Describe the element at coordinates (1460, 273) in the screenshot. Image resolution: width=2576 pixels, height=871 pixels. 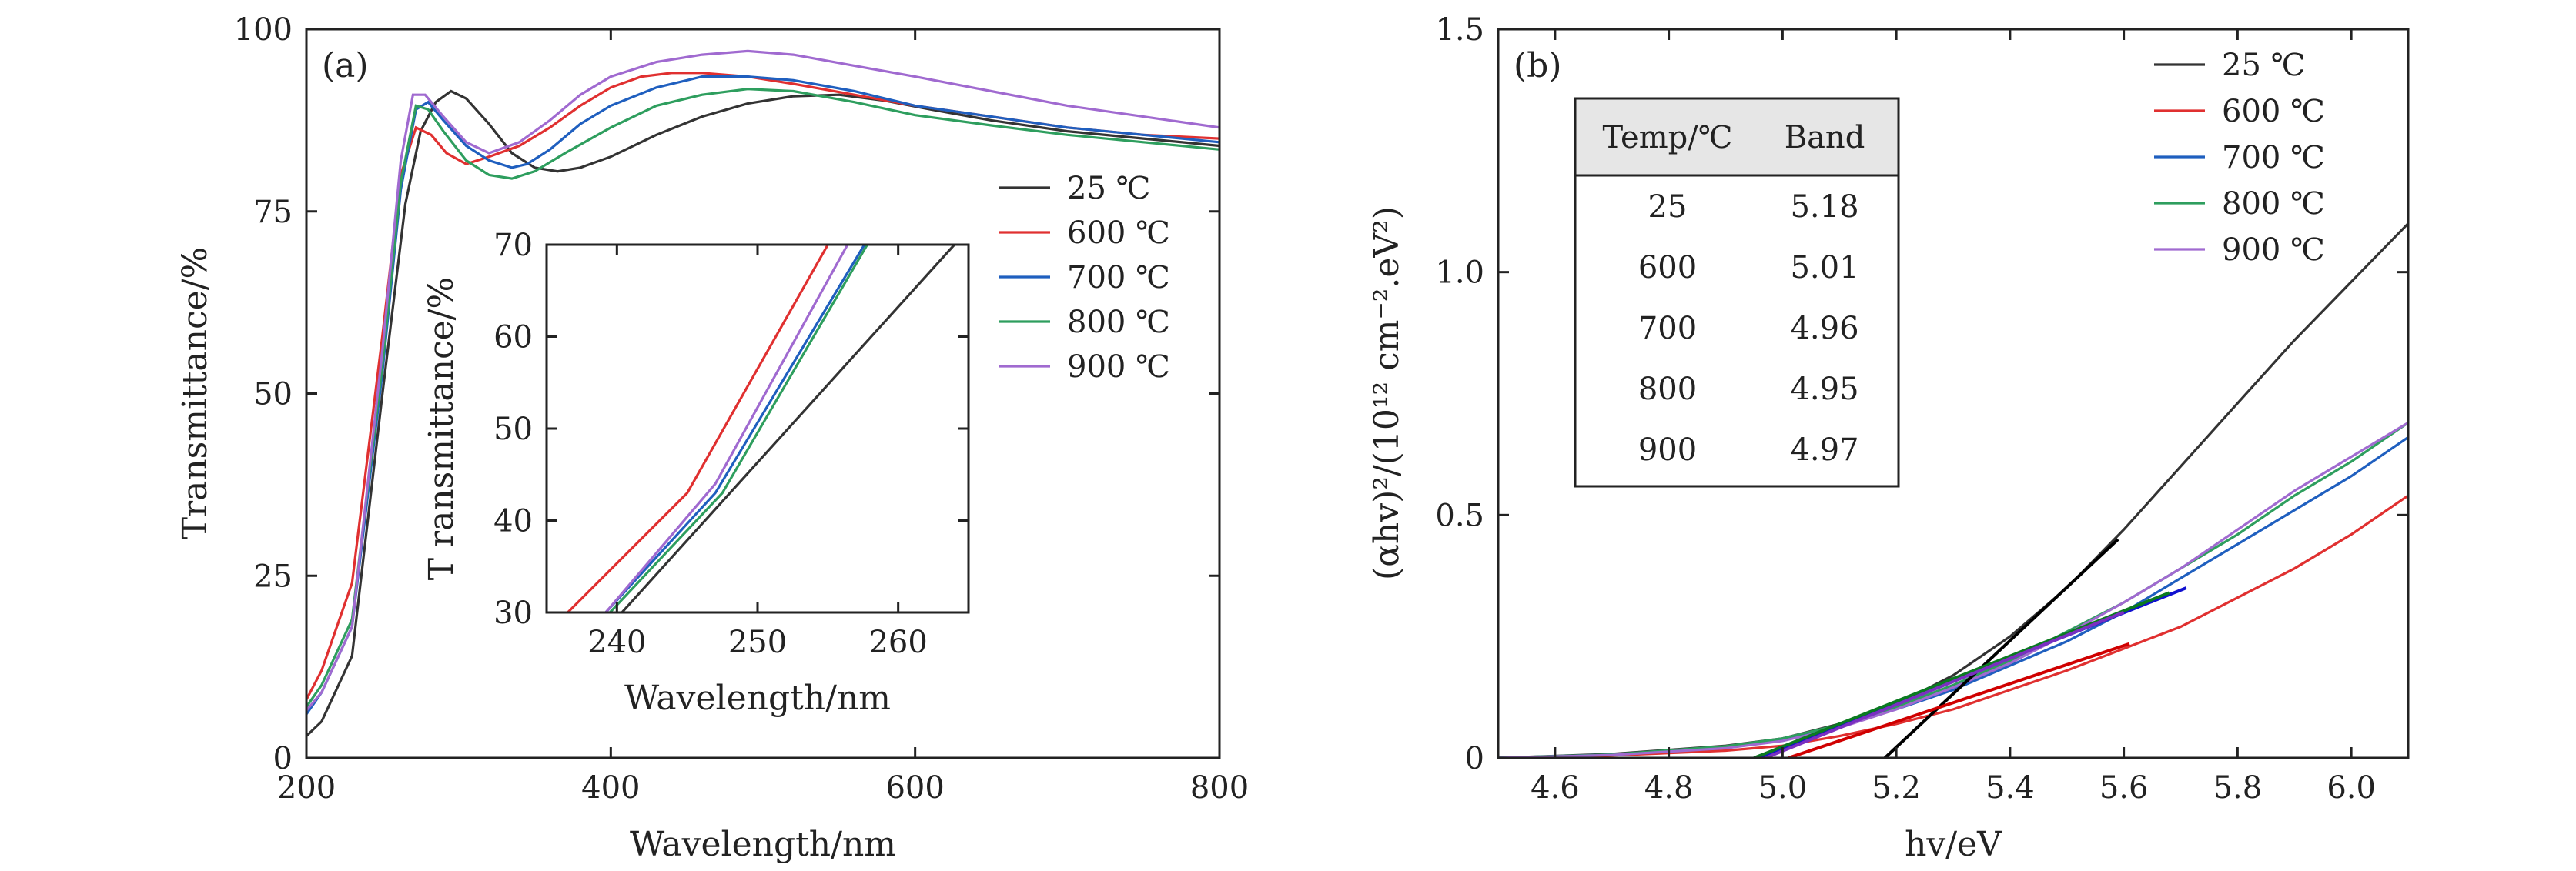
I see `y-tick-label: 1.0` at that location.